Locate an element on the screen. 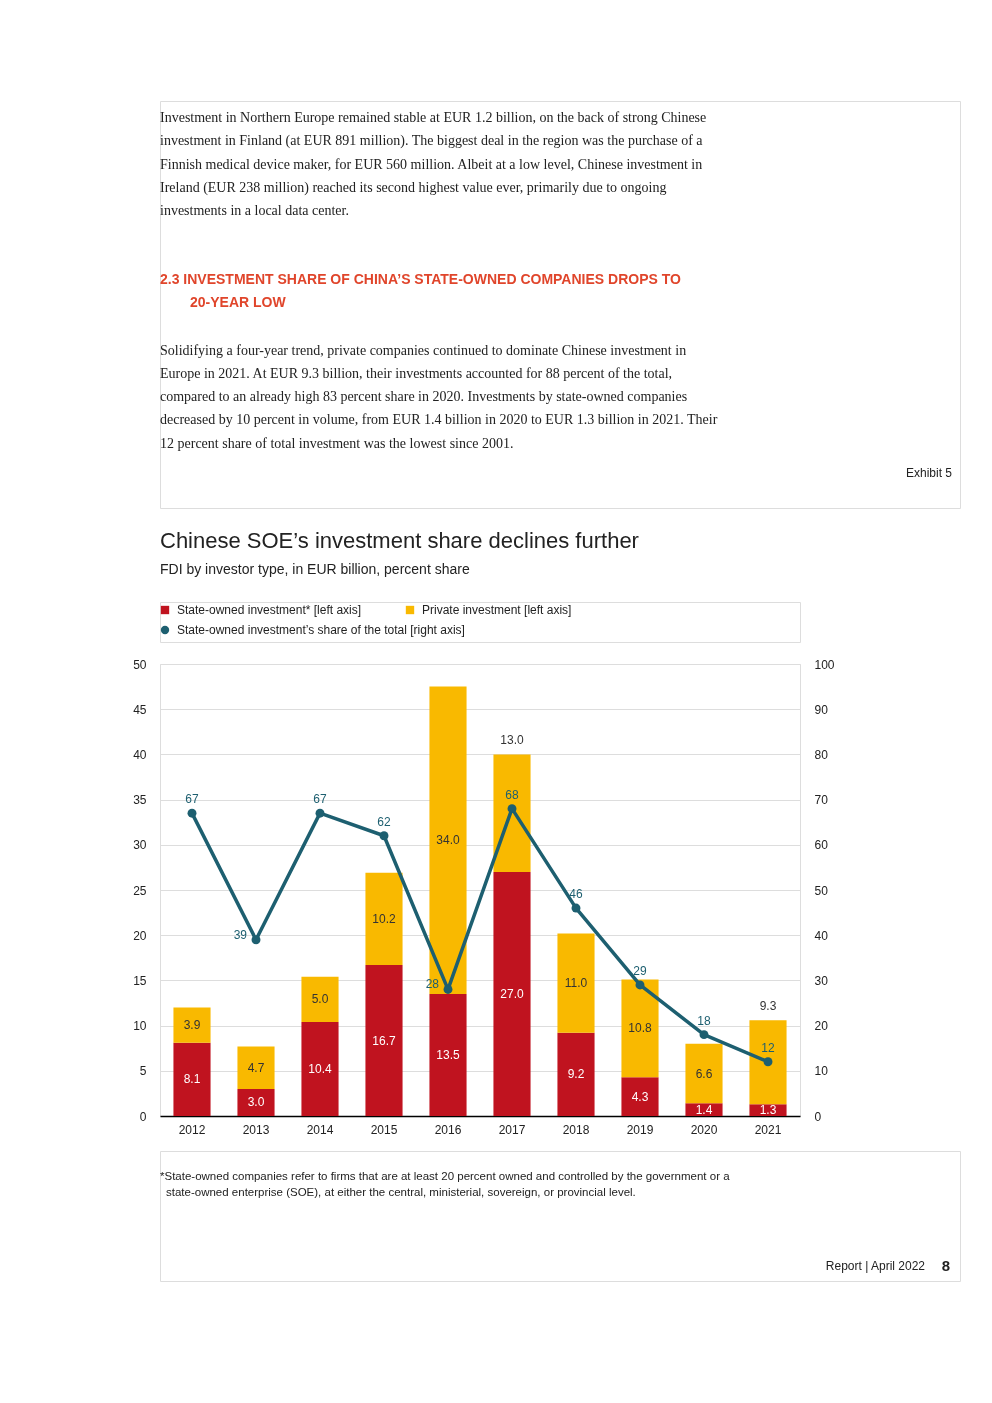 The image size is (992, 1403). y2-tick-label: 90 is located at coordinates (821, 709).